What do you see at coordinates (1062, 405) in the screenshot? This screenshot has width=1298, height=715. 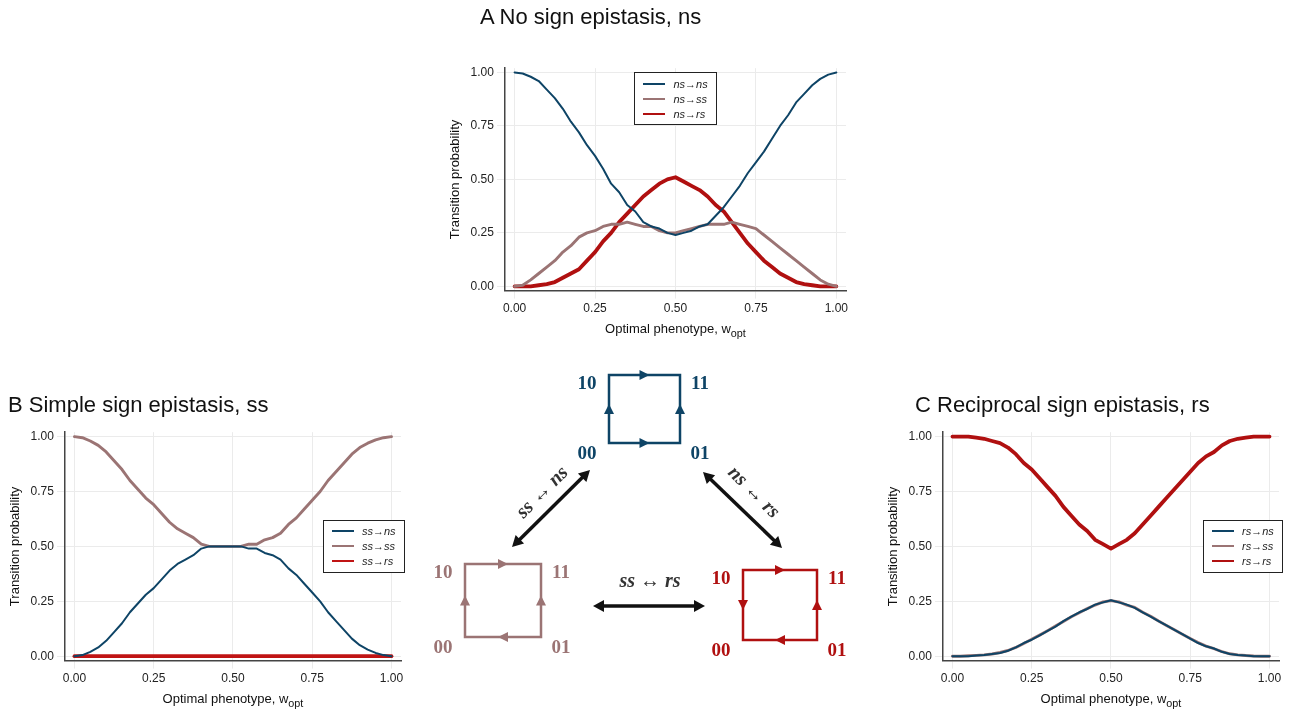 I see `chart-title: C Reciprocal sign epistasis, rs` at bounding box center [1062, 405].